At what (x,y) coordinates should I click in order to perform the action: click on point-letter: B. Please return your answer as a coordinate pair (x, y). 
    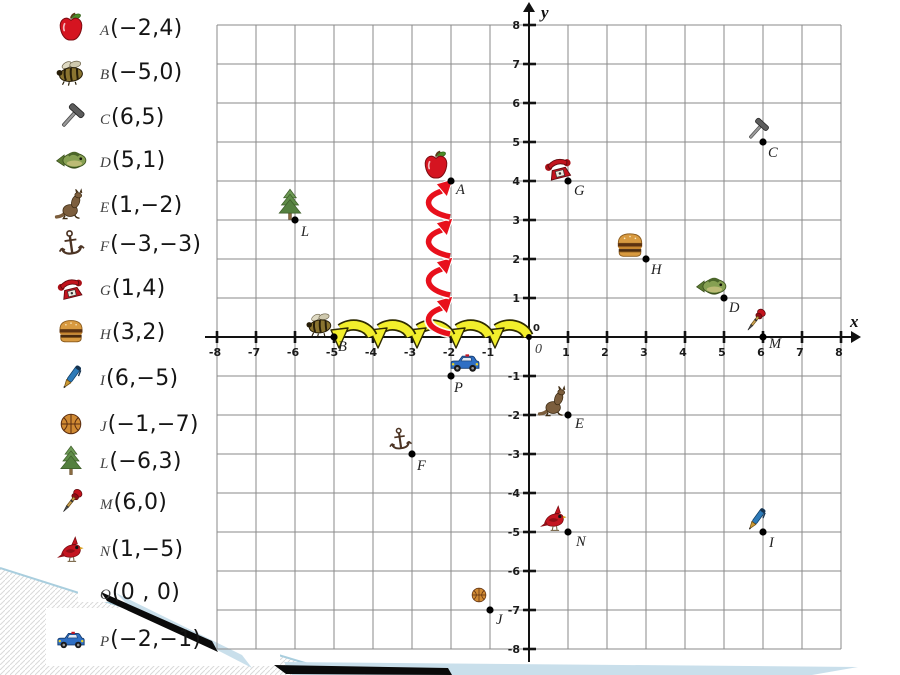
    Looking at the image, I should click on (105, 74).